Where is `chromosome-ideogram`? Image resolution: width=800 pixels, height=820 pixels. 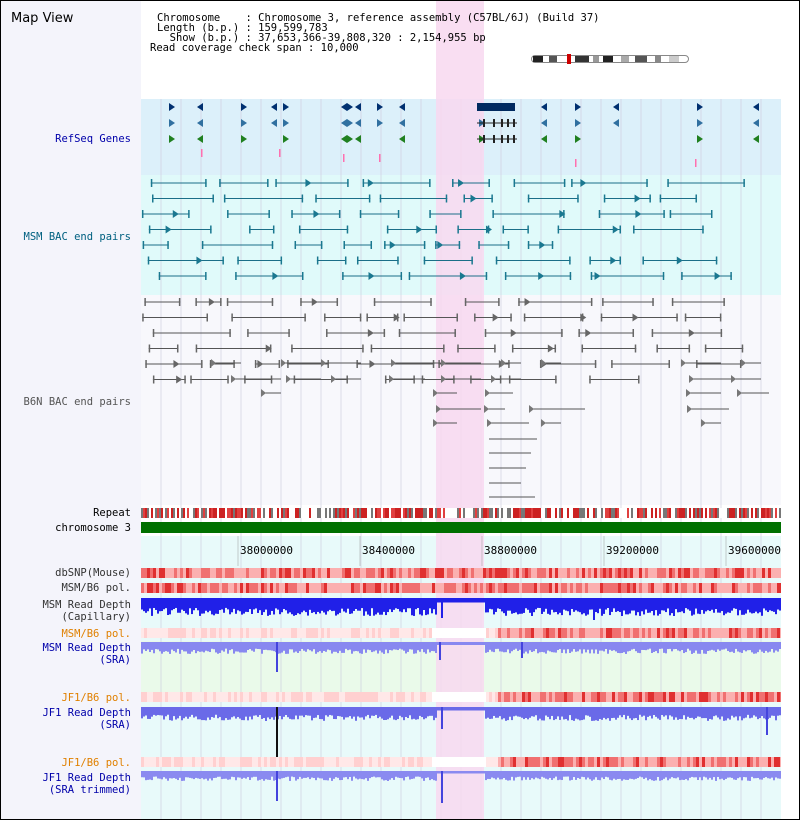 chromosome-ideogram is located at coordinates (610, 59).